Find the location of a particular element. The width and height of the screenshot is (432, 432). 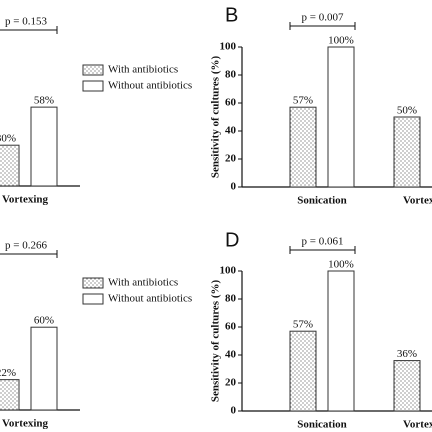

p-value: p = 0.007 is located at coordinates (323, 18).